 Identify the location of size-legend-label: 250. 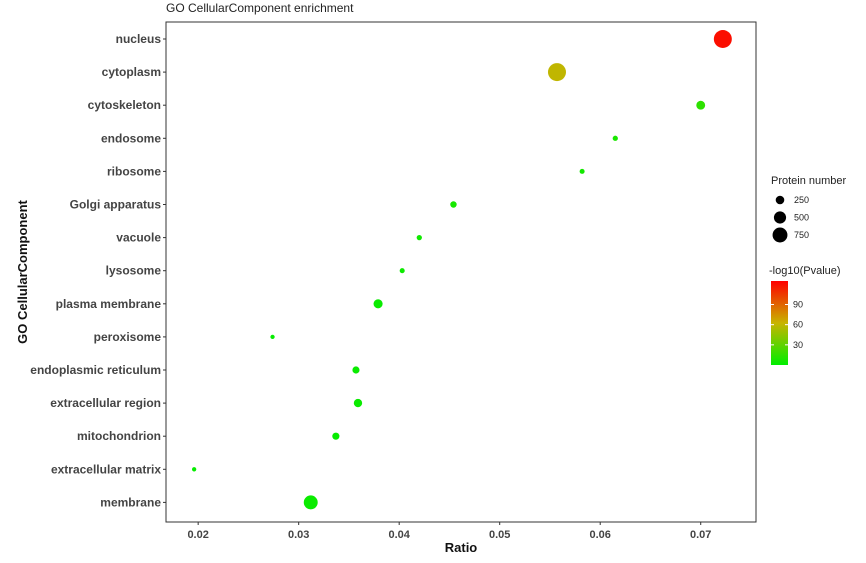
(801, 200).